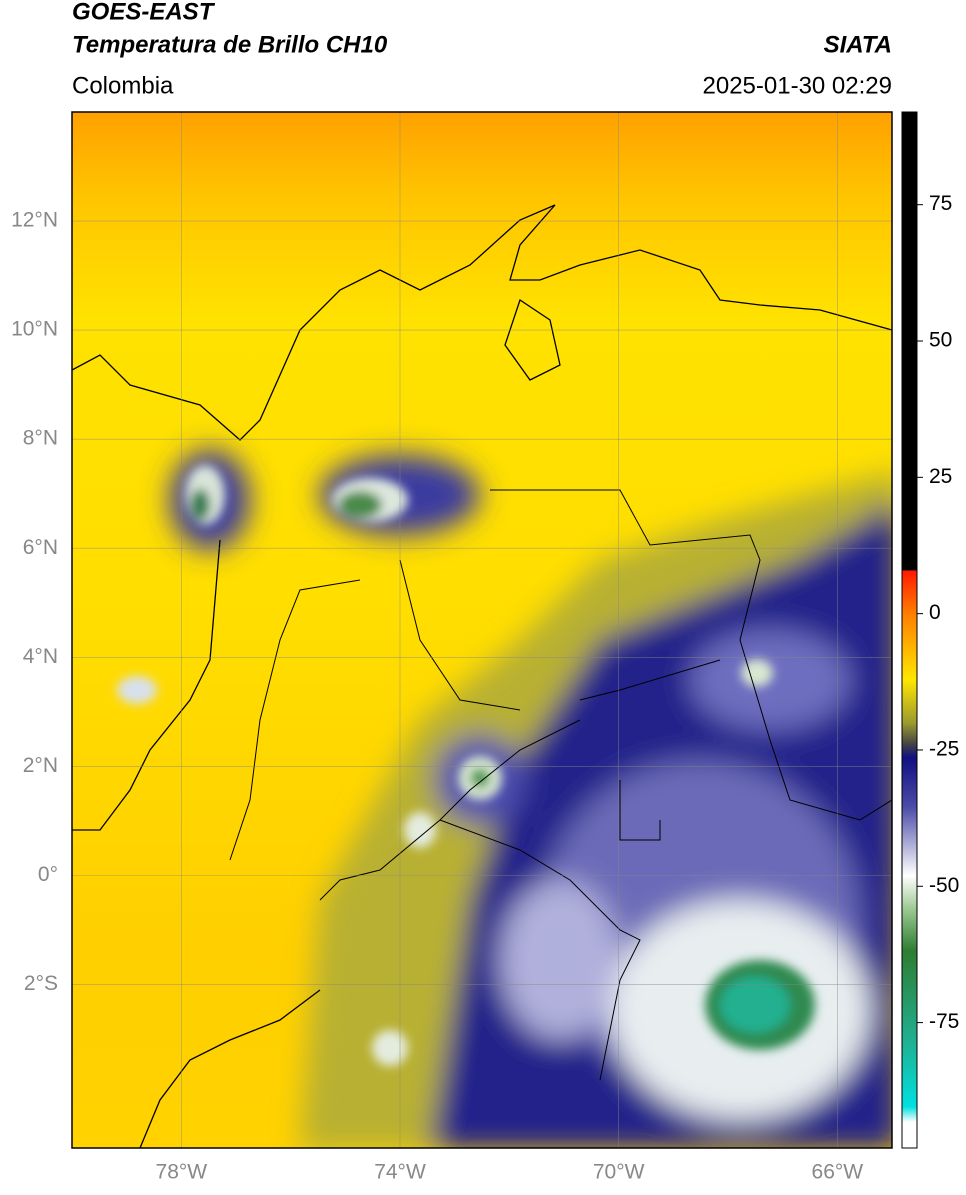 The width and height of the screenshot is (966, 1195). Describe the element at coordinates (935, 612) in the screenshot. I see `colorbar-tick-label: 0` at that location.